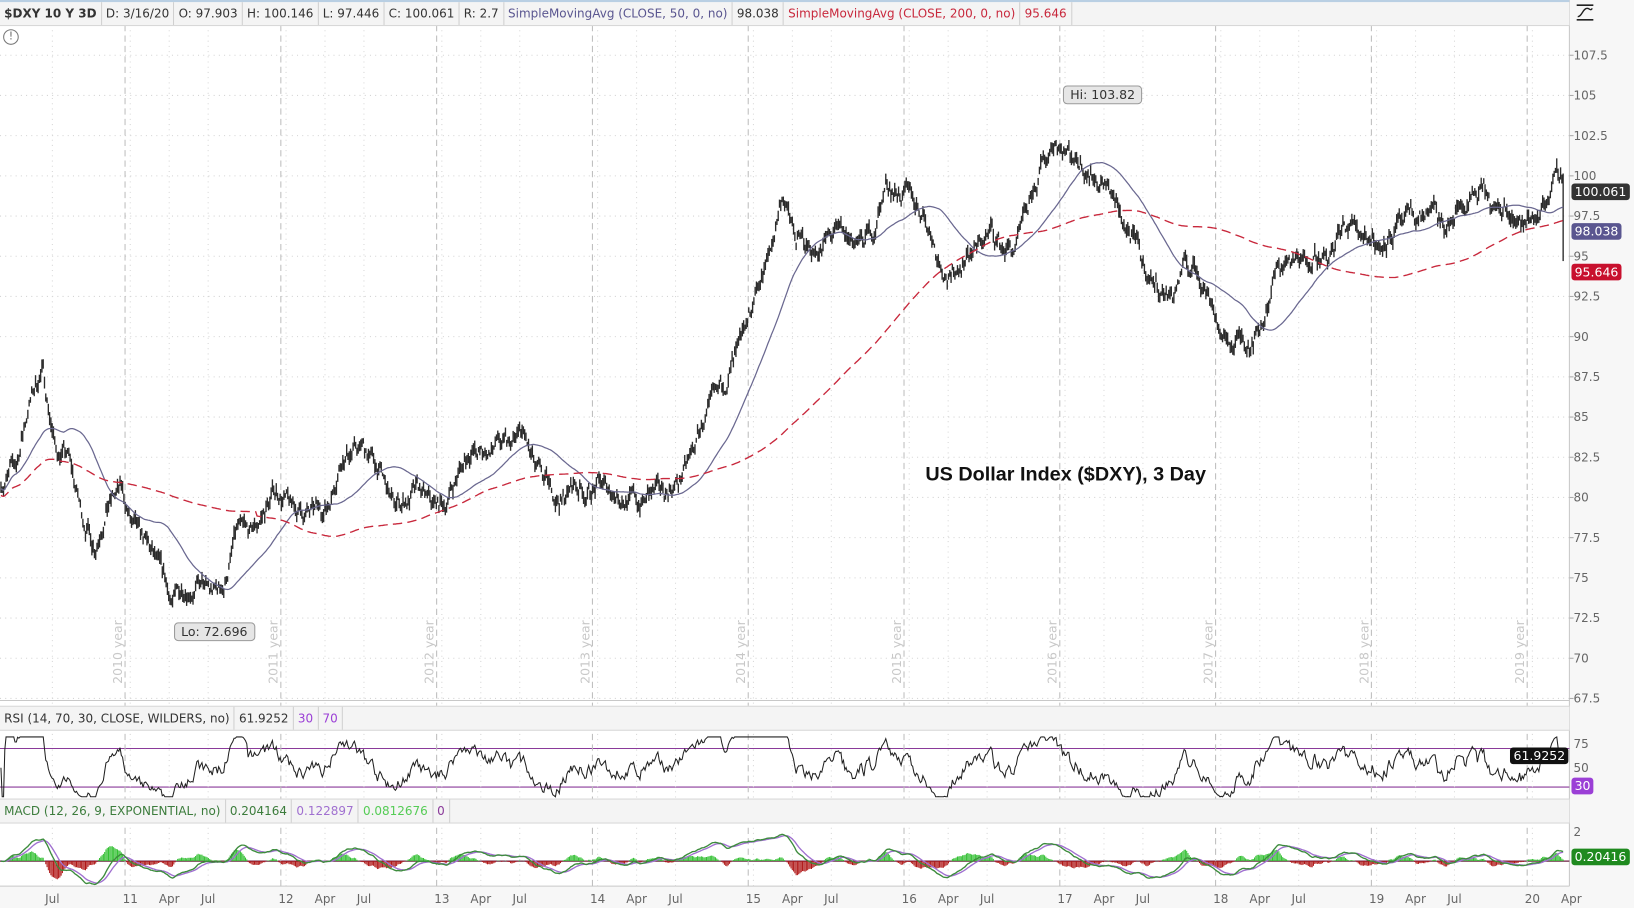  Describe the element at coordinates (1207, 651) in the screenshot. I see `year-label: 2017 year` at that location.